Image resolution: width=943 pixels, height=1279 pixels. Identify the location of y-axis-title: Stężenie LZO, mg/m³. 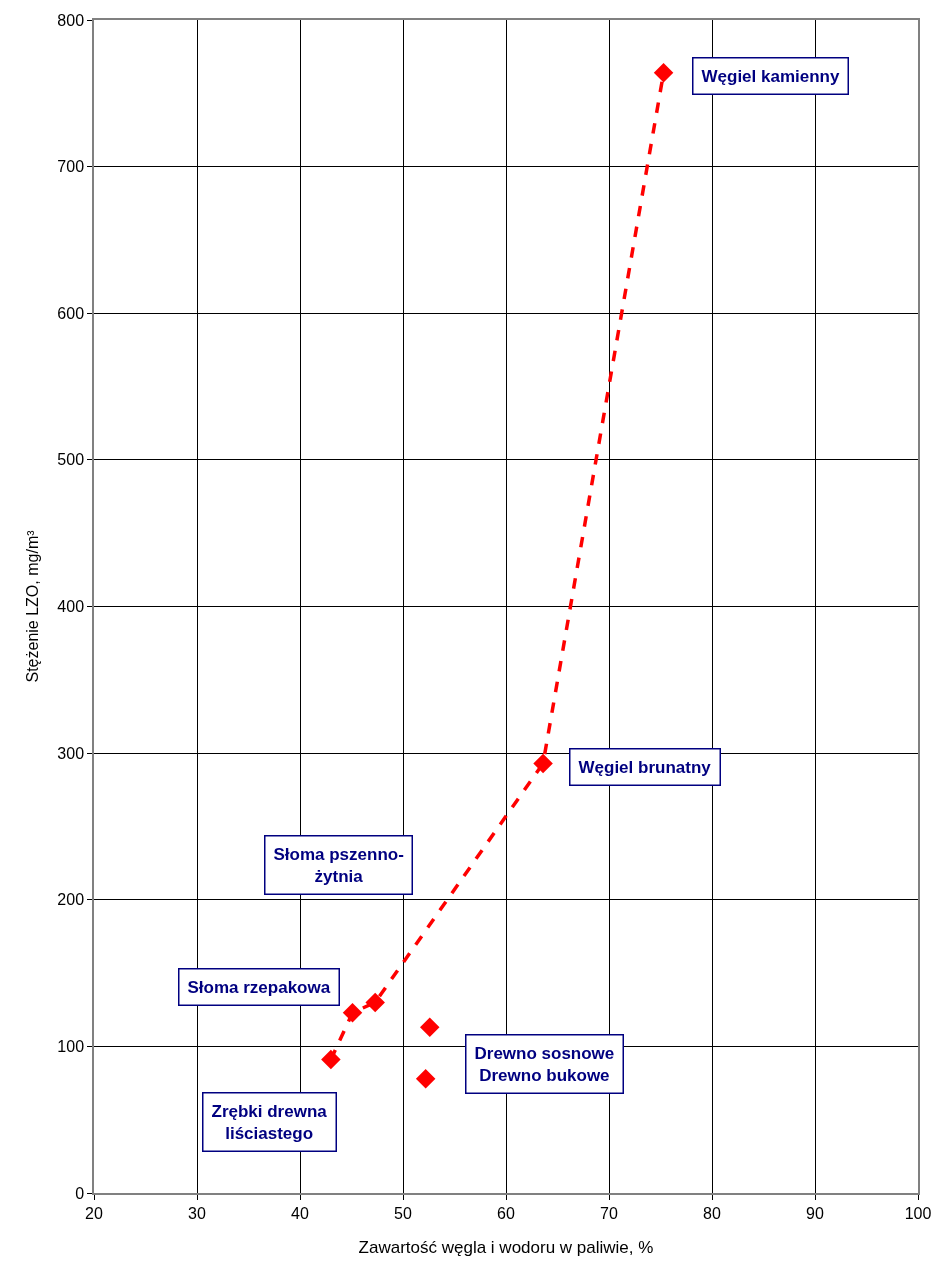
(32, 606).